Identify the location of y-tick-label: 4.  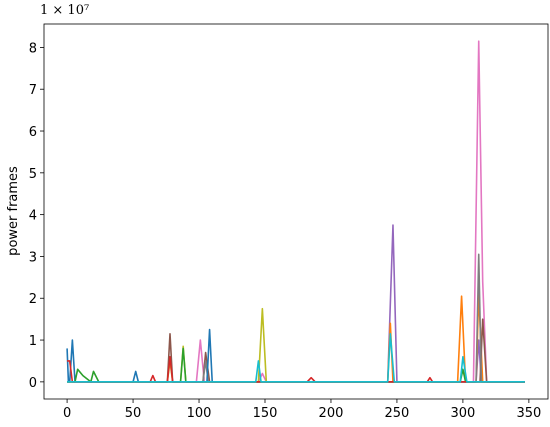
(33, 216).